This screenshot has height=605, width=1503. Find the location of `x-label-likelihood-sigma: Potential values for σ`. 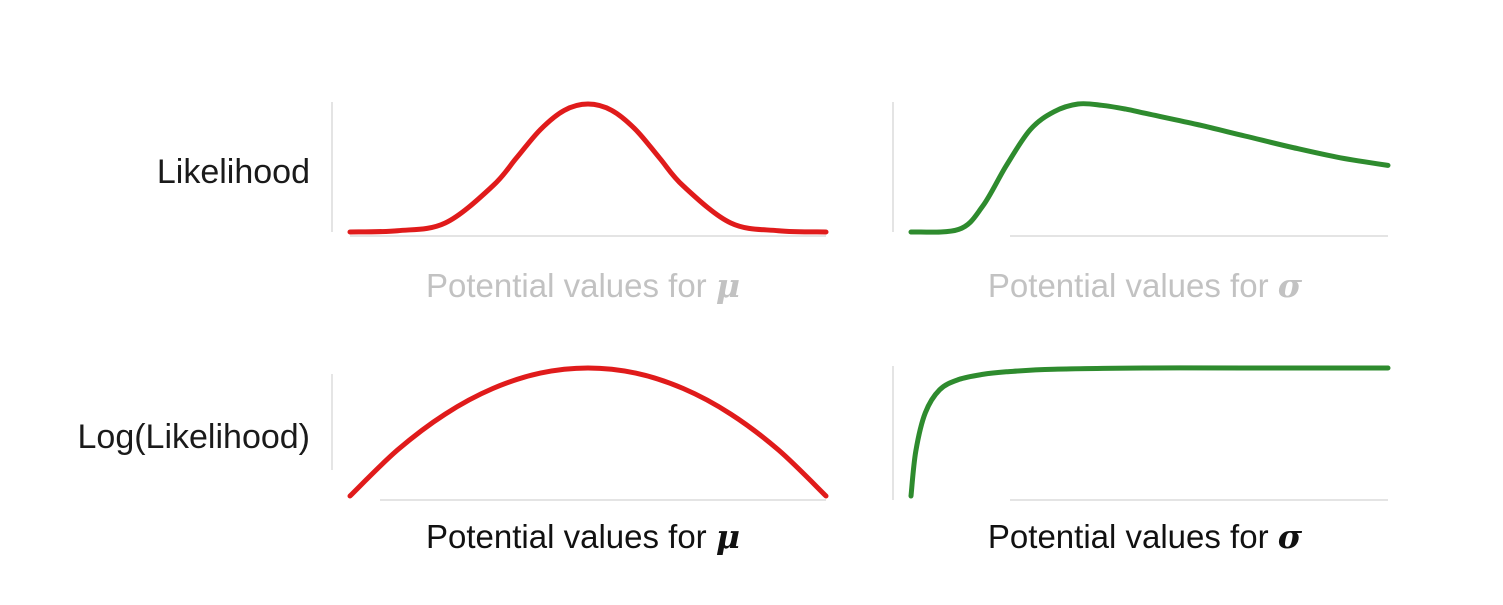

x-label-likelihood-sigma: Potential values for σ is located at coordinates (1145, 286).